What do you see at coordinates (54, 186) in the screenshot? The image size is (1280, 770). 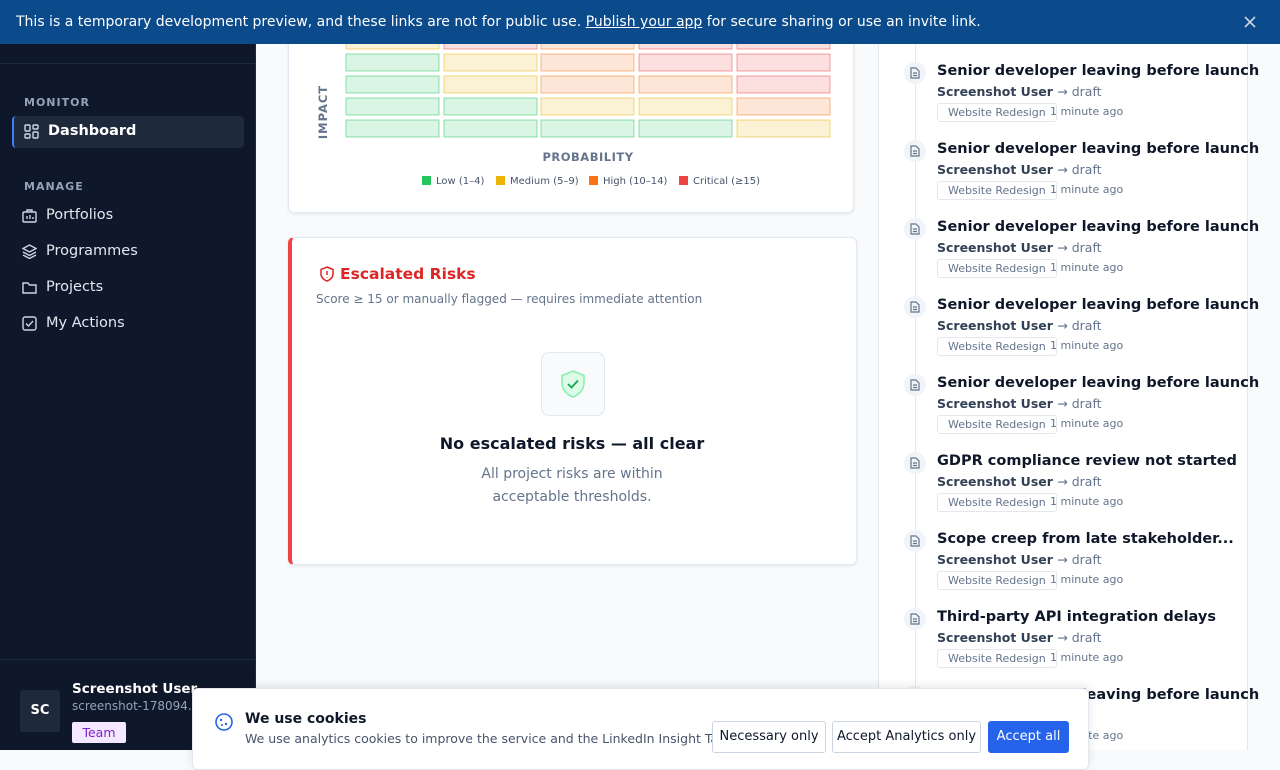 I see `section-label: MANAGE` at bounding box center [54, 186].